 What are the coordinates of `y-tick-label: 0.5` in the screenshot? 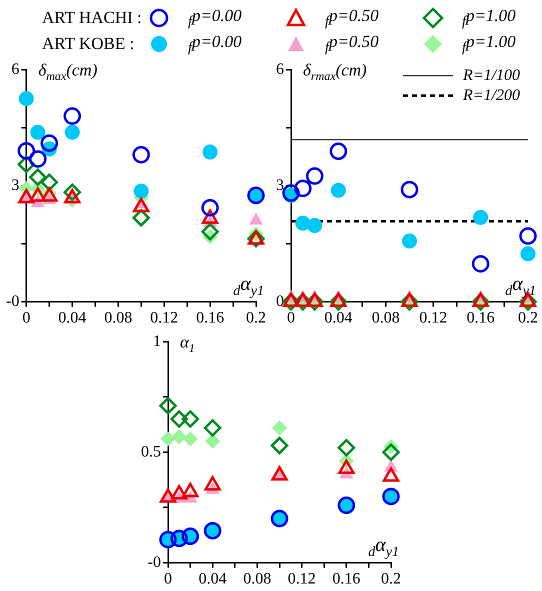 It's located at (151, 451).